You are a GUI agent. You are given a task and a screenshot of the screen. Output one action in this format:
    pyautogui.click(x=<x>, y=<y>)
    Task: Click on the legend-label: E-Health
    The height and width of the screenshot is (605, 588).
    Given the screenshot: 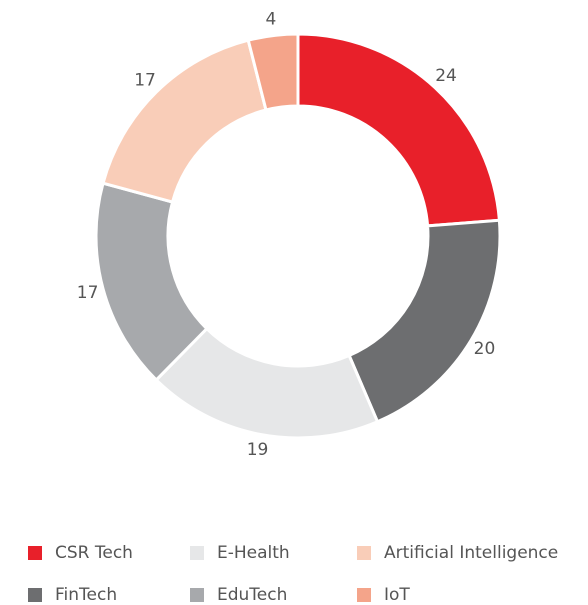 What is the action you would take?
    pyautogui.click(x=253, y=553)
    